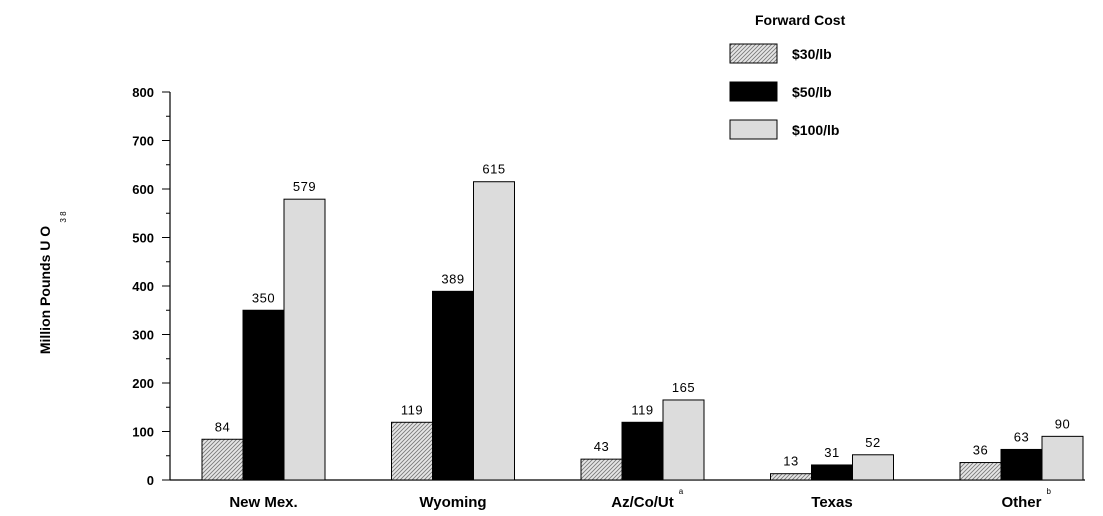 The height and width of the screenshot is (516, 1103). I want to click on legend-label: $100/lb, so click(815, 130).